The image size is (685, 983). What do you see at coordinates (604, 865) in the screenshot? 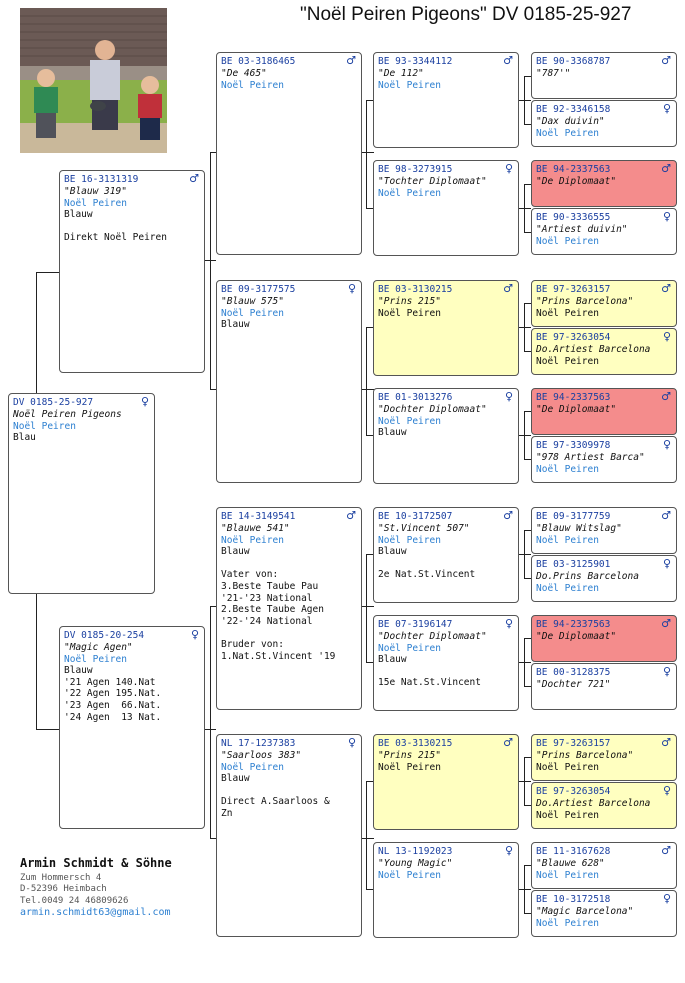
I see `pigeon-card-g15: BE 11-3167628 ♂ "Blauwe 628" Noël Peiren` at bounding box center [604, 865].